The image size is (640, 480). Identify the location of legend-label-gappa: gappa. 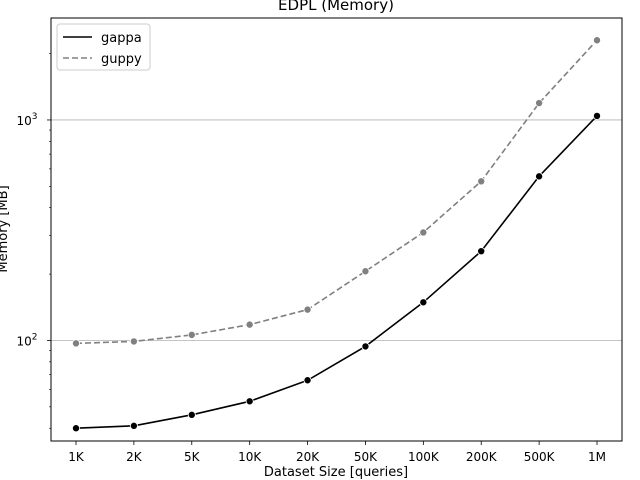
(121, 38).